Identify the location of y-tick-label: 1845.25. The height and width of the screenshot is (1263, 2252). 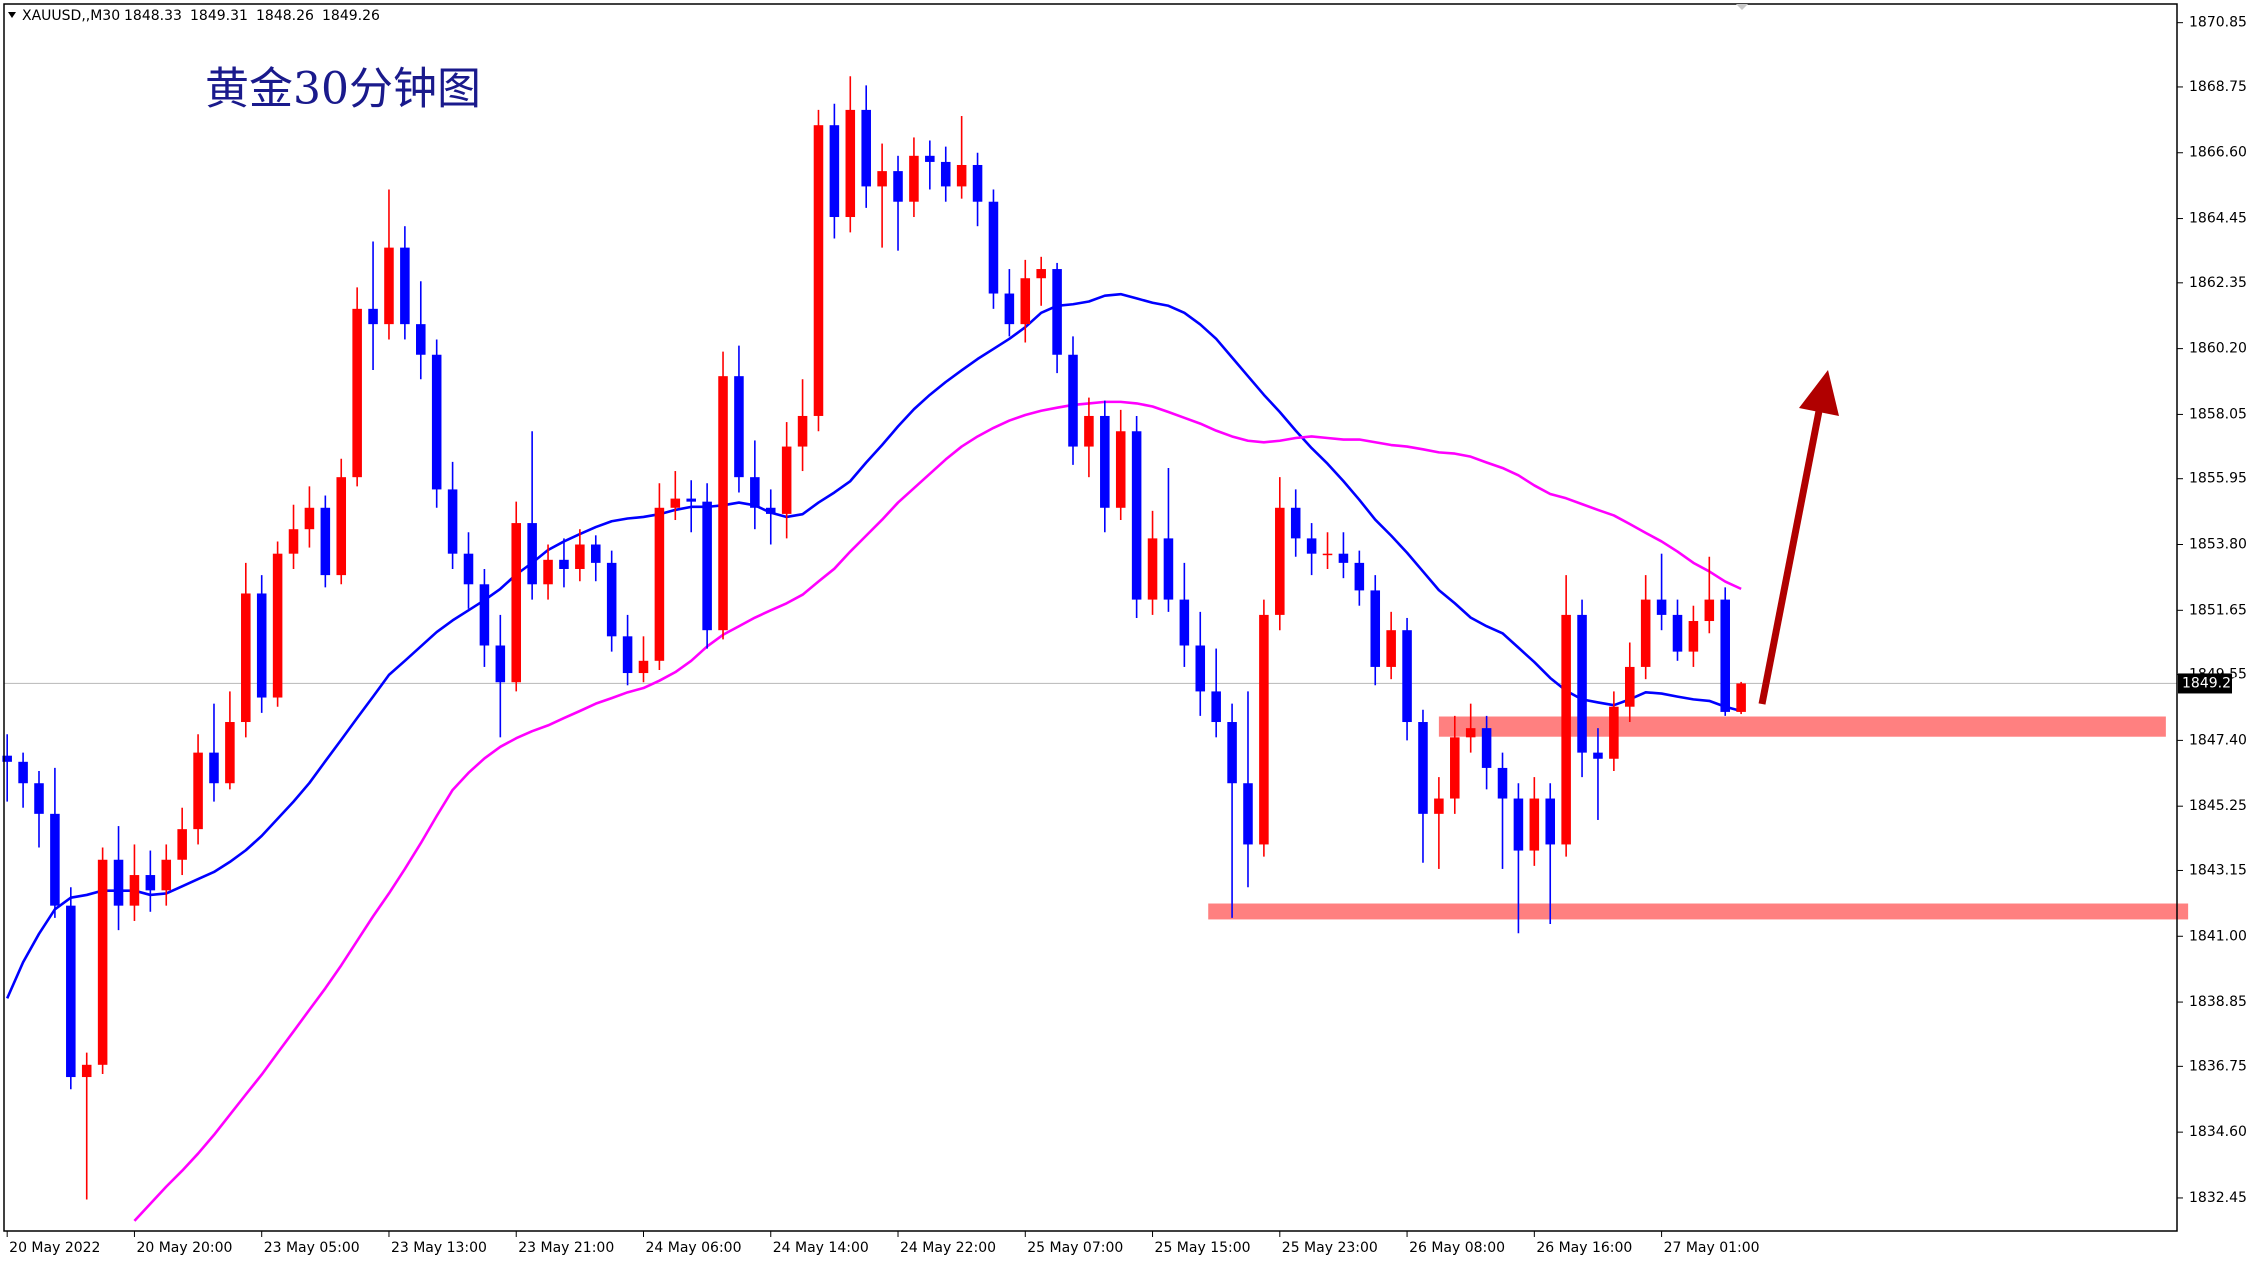
(2218, 806).